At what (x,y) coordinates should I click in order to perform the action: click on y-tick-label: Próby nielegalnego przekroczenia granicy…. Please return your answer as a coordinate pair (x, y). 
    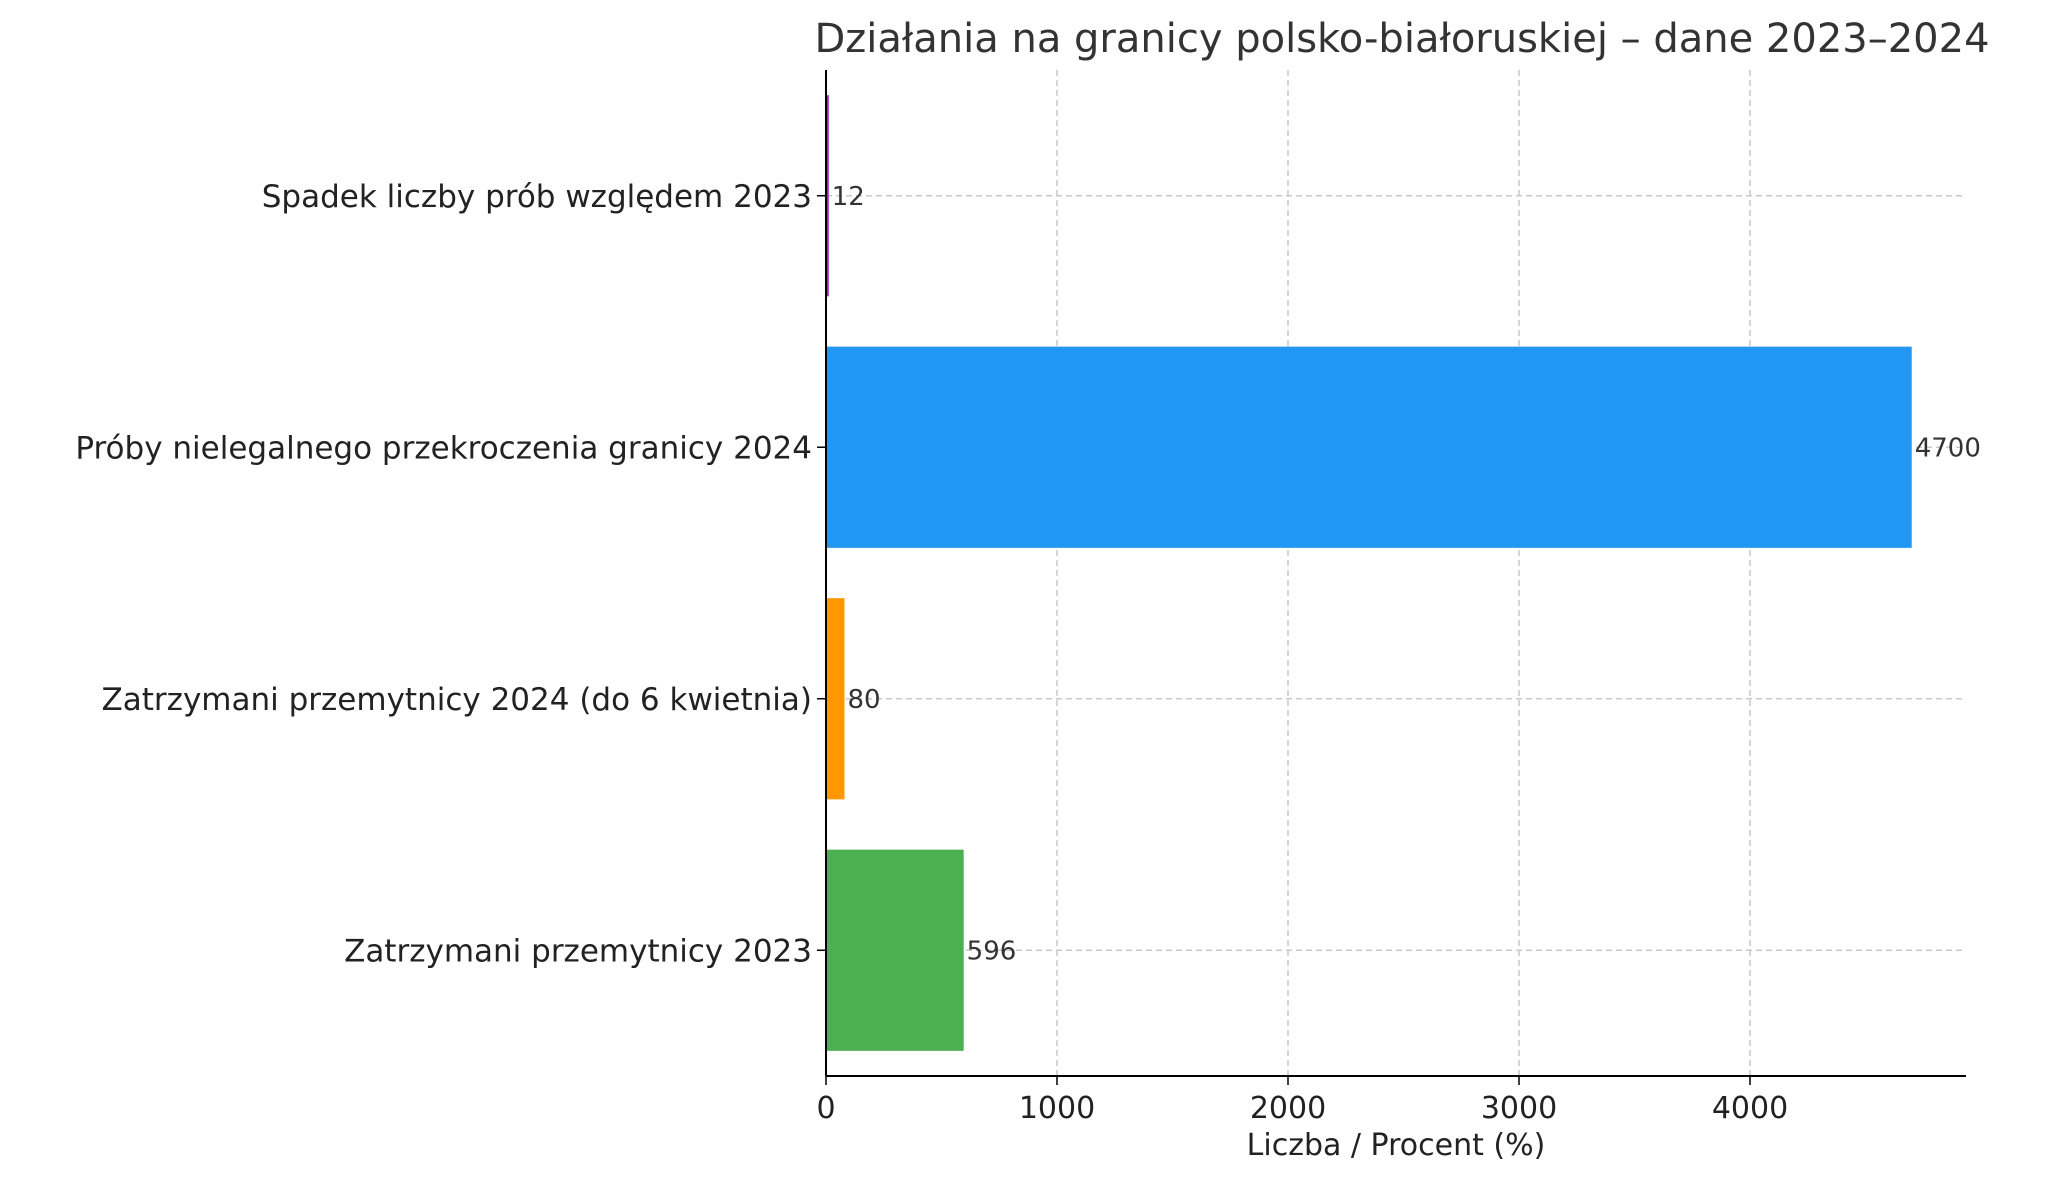
    Looking at the image, I should click on (443, 448).